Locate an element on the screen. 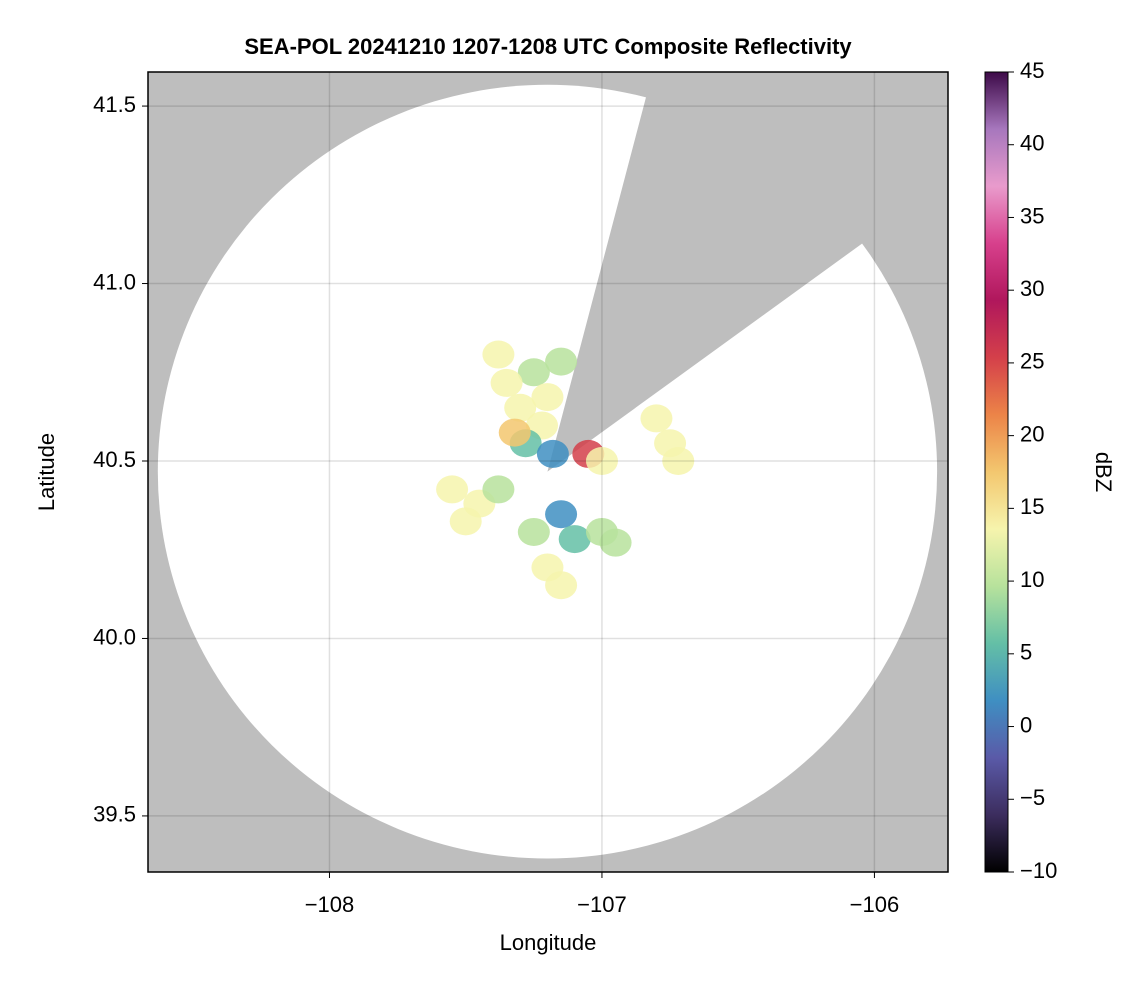 This screenshot has width=1146, height=995. colorbar-tick-label: 35 is located at coordinates (1032, 215).